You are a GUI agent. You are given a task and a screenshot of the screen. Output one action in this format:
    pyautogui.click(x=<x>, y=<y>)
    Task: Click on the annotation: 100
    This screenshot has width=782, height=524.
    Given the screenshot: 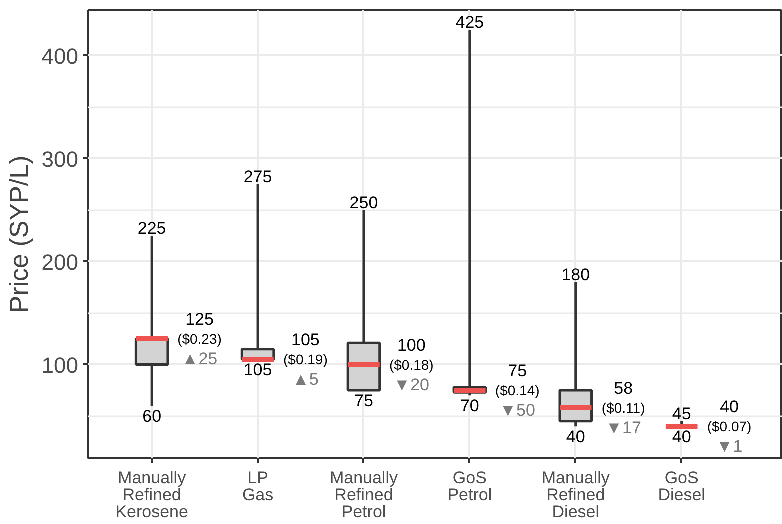 What is the action you would take?
    pyautogui.click(x=411, y=345)
    